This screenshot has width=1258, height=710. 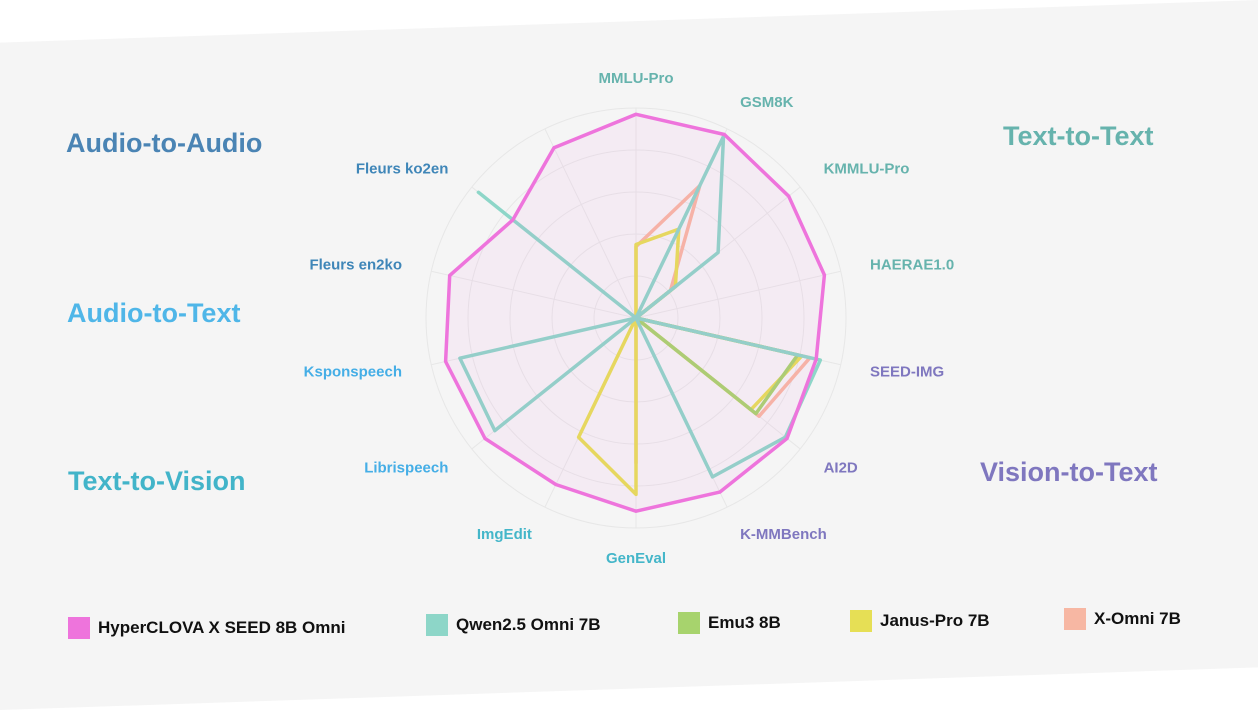 I want to click on axis-label: K-MMBench, so click(x=783, y=534).